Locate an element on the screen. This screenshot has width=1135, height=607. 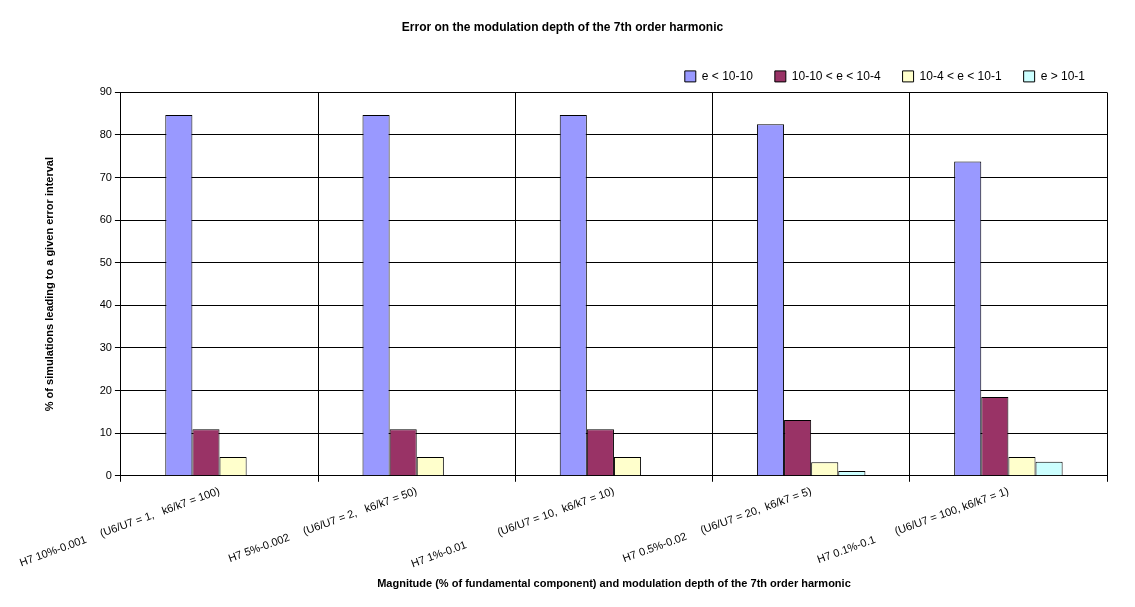
y-tick-label: 60 is located at coordinates (105, 219).